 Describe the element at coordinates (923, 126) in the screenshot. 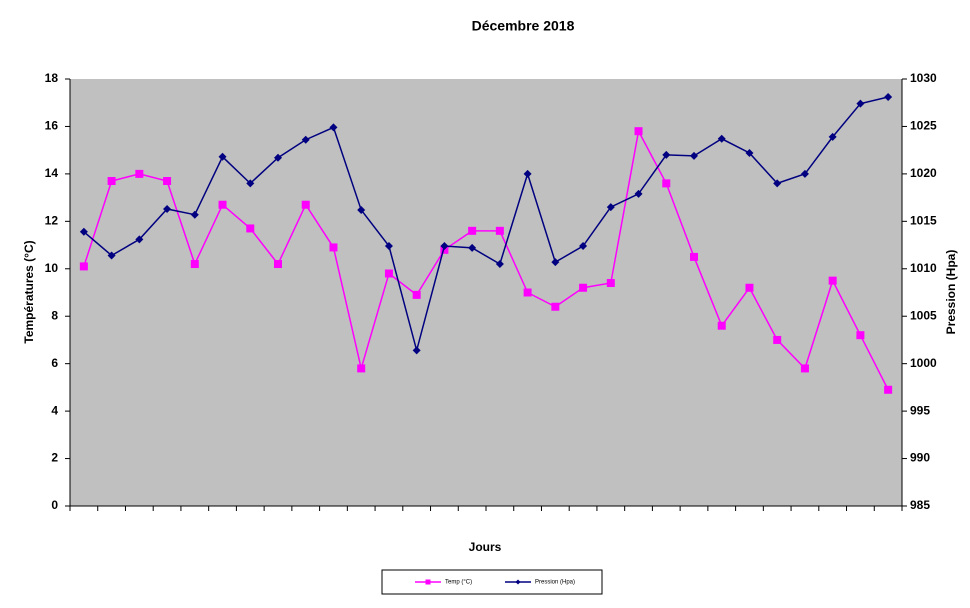

I see `y2-tick-label: 1025` at that location.